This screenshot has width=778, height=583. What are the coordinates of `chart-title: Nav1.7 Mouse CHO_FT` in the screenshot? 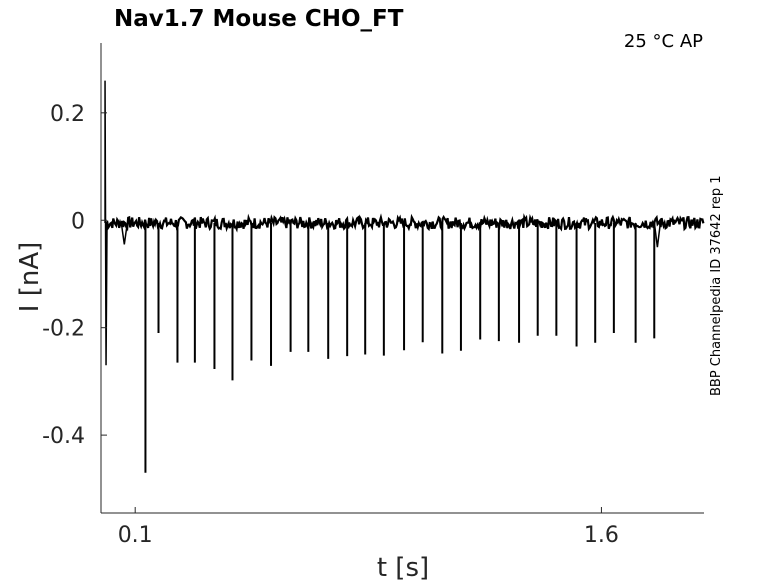 It's located at (259, 19).